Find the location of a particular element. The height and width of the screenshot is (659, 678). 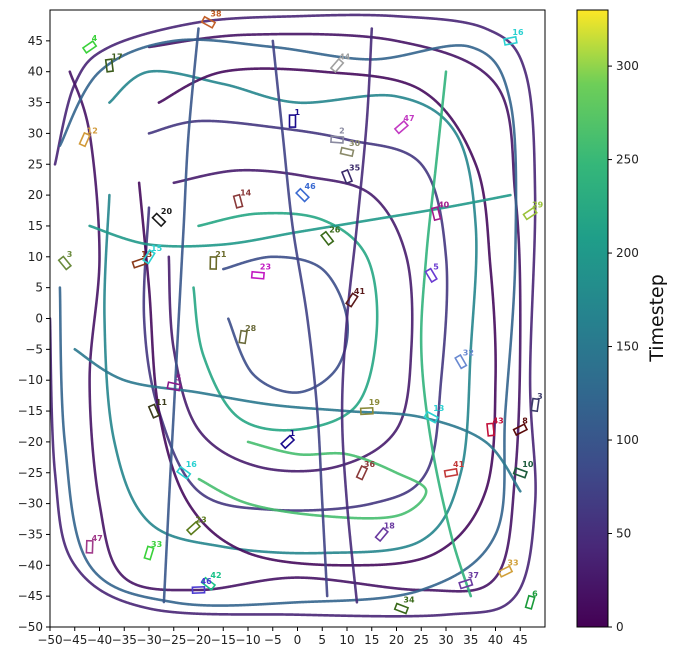

agent-marker: 23 is located at coordinates (260, 271).